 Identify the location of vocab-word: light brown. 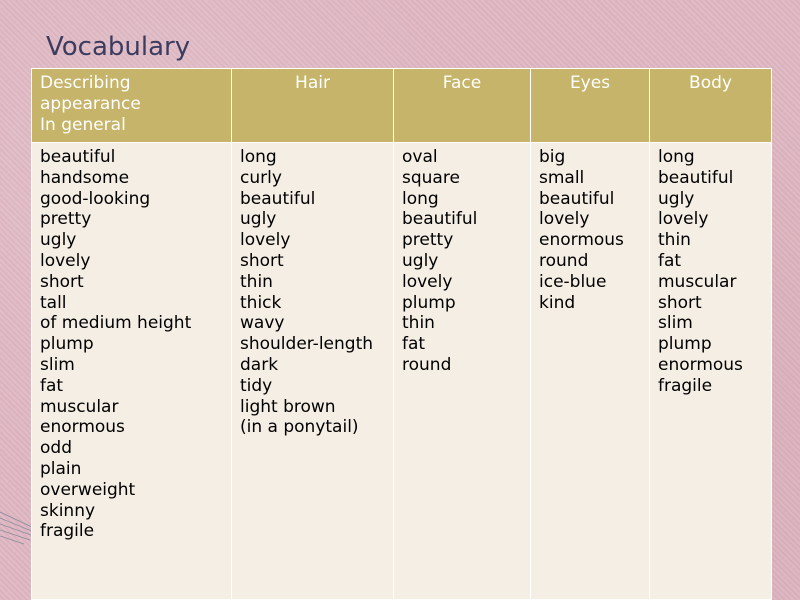
(288, 406).